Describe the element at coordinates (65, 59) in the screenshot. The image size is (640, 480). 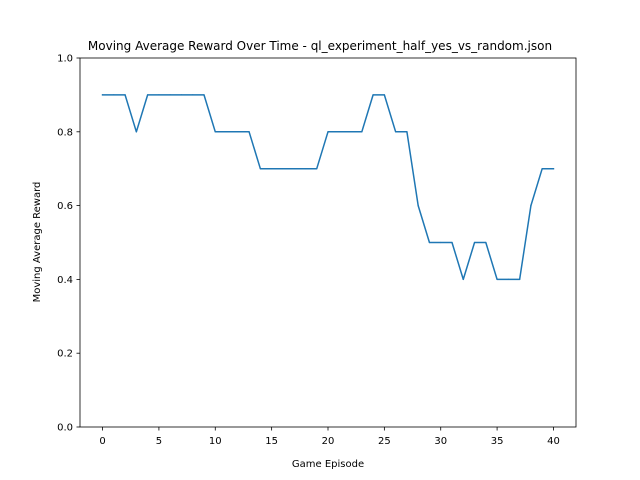
I see `y-tick-label: 1.0` at that location.